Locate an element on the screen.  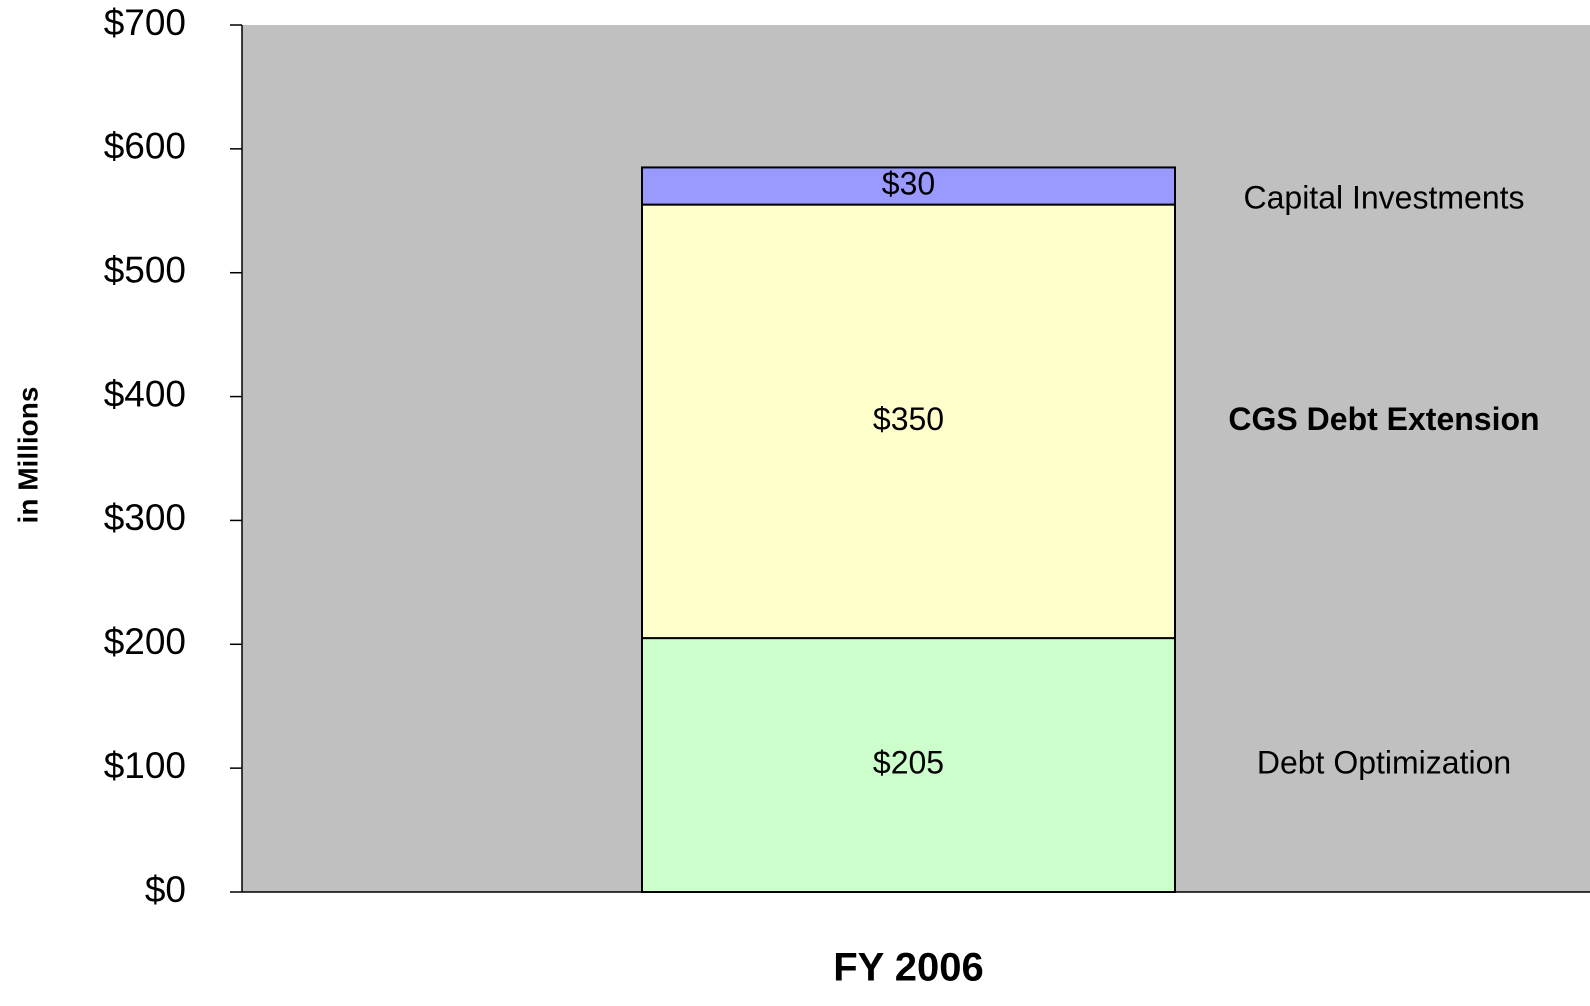
y-tick-label: $400 is located at coordinates (145, 393).